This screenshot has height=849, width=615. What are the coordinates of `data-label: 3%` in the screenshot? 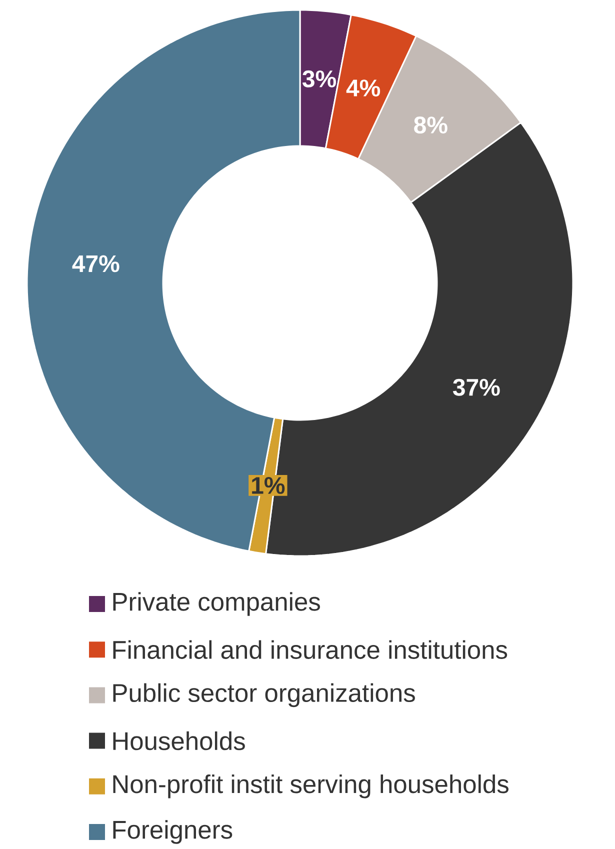 It's located at (319, 79).